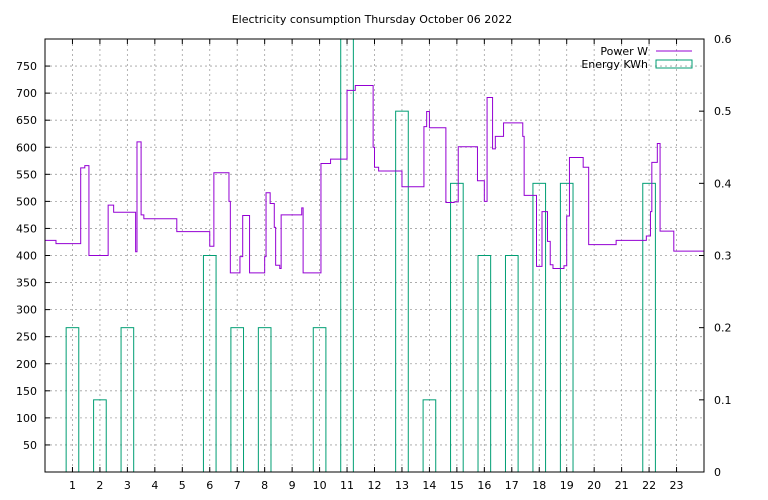 This screenshot has height=500, width=768. I want to click on y-tick-label-left: 100, so click(26, 418).